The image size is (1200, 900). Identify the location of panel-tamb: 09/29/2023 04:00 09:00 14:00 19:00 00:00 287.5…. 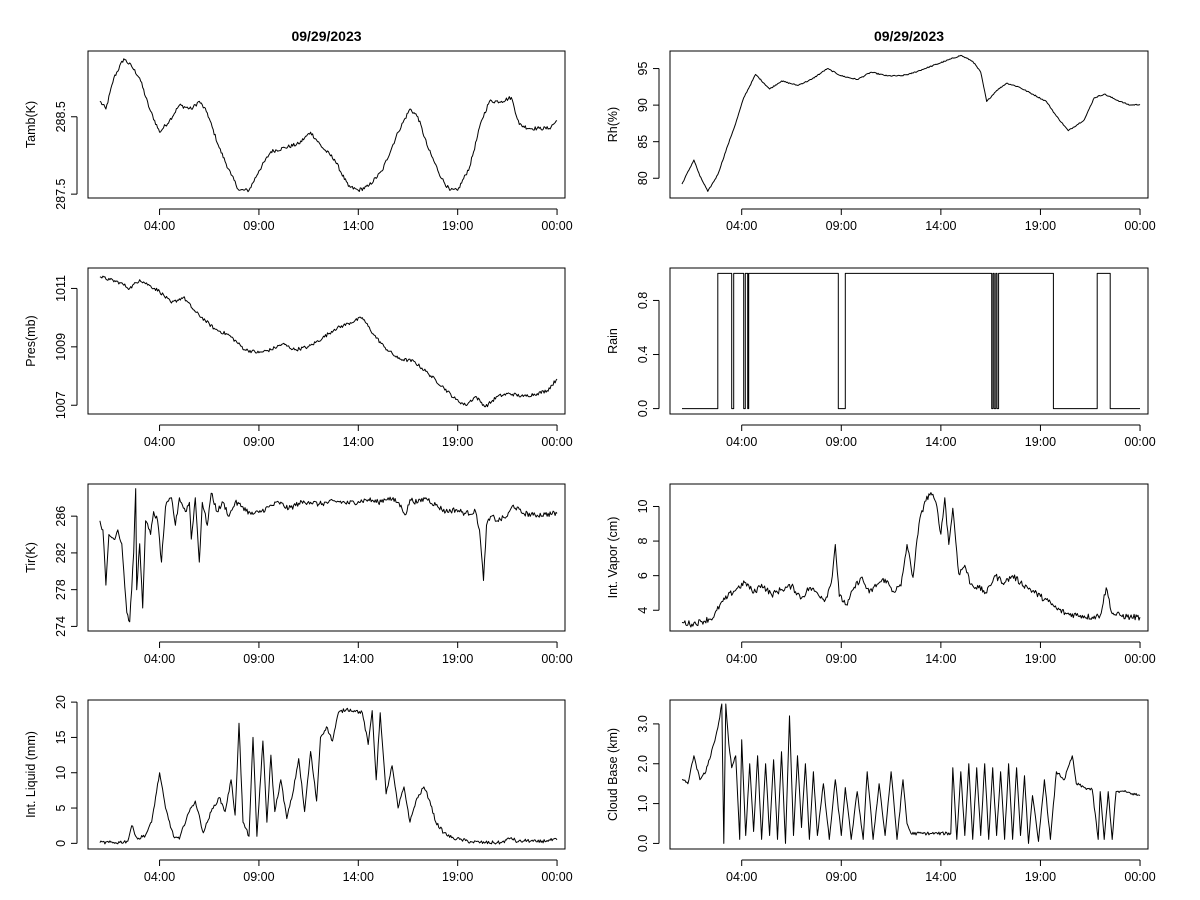
(298, 130).